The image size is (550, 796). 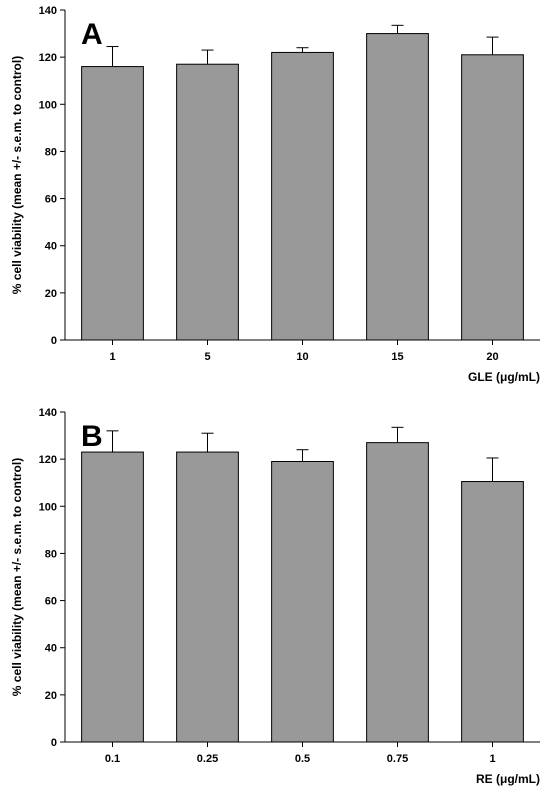 What do you see at coordinates (508, 779) in the screenshot?
I see `x-axis-title: RE (μg/mL)` at bounding box center [508, 779].